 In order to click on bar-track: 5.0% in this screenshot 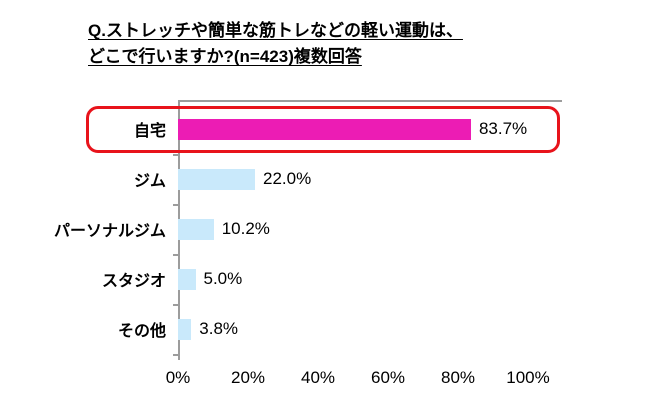, I will do `click(413, 279)`.